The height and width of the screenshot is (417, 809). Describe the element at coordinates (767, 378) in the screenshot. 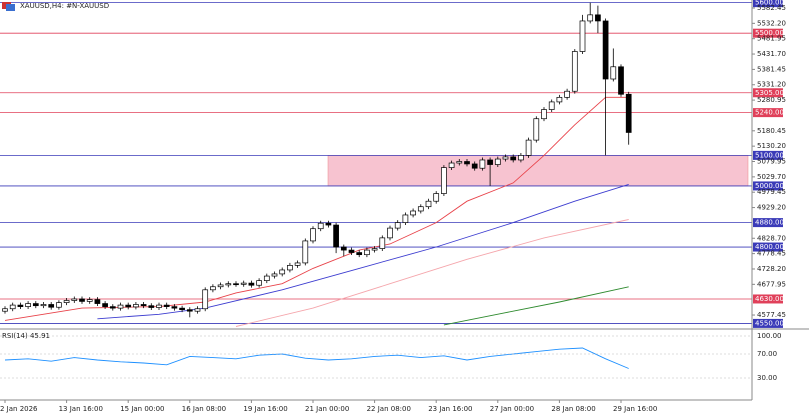

I see `rsi-tick-label: 30.00` at that location.